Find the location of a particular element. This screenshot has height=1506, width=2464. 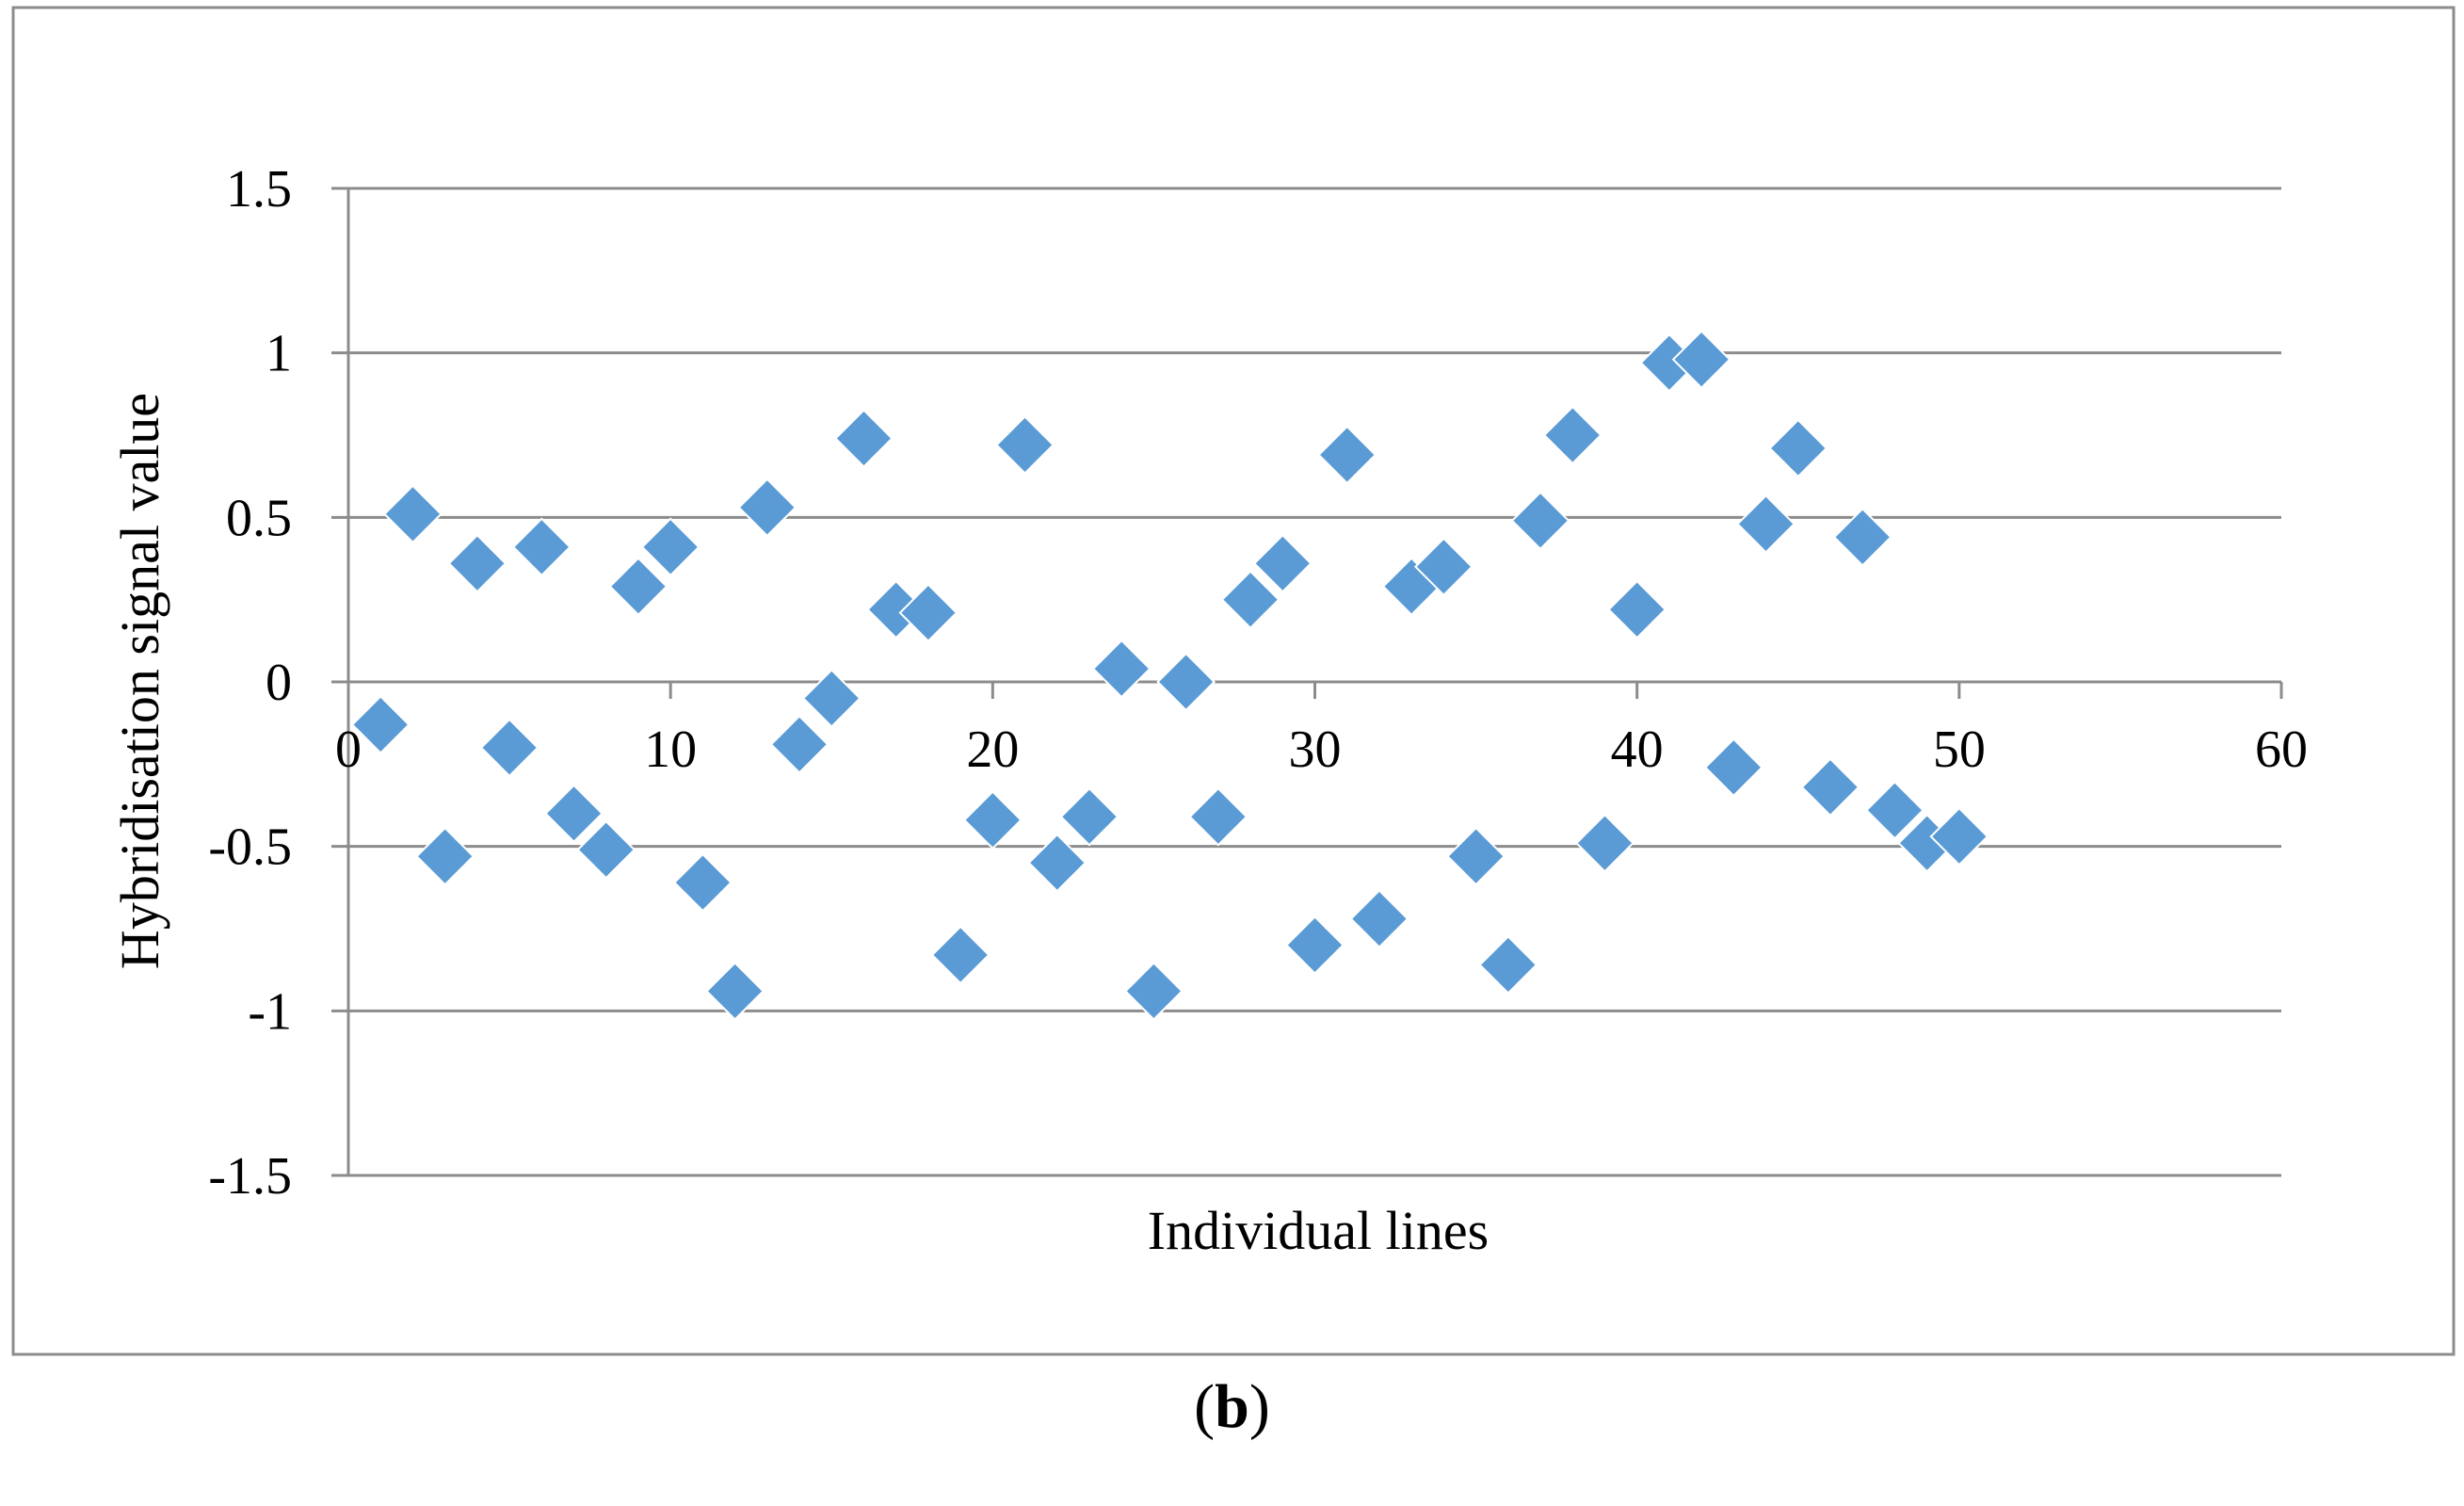

y-tick-label: -1 is located at coordinates (270, 1011).